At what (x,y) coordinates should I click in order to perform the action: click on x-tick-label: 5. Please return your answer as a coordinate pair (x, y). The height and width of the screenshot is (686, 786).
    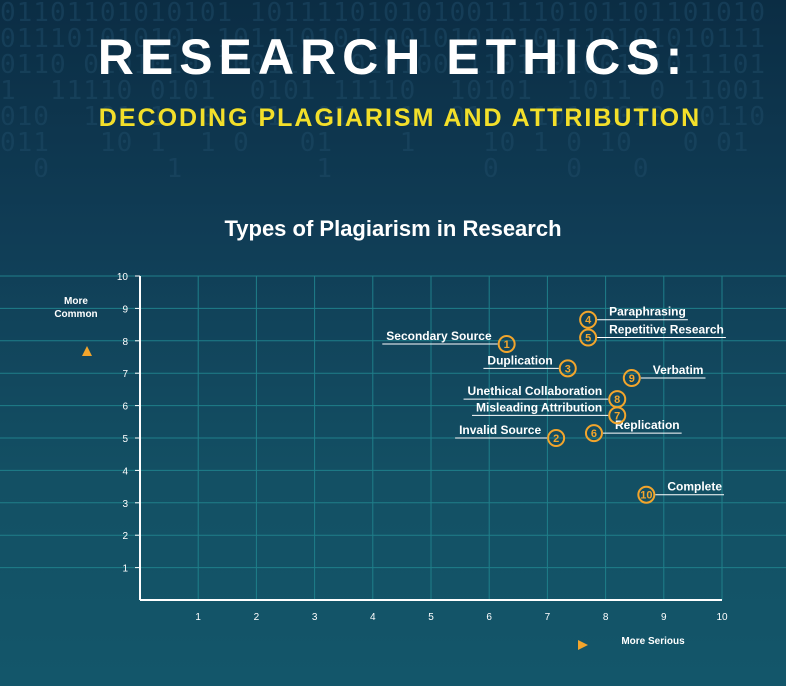
    Looking at the image, I should click on (431, 617).